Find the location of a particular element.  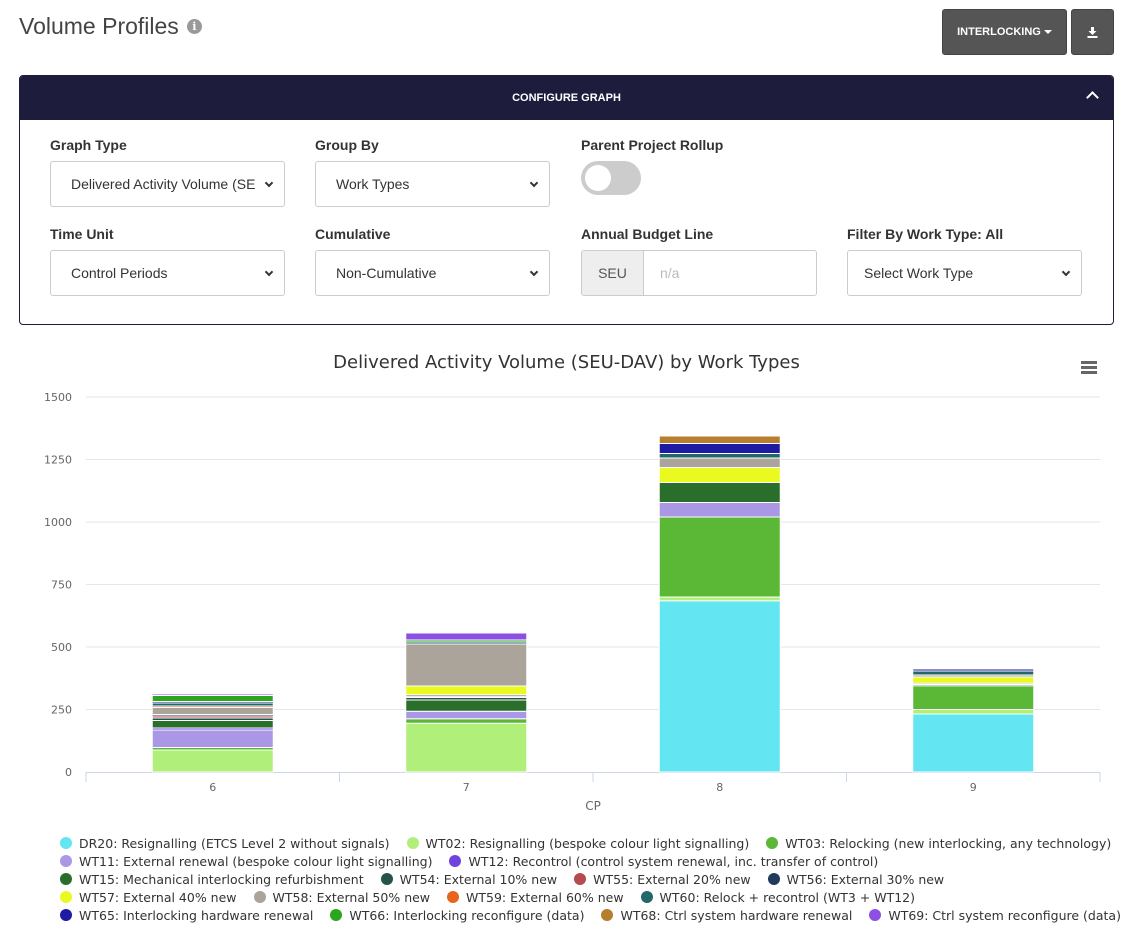

legend-item: WT68: Ctrl system hardware renewal is located at coordinates (726, 915).